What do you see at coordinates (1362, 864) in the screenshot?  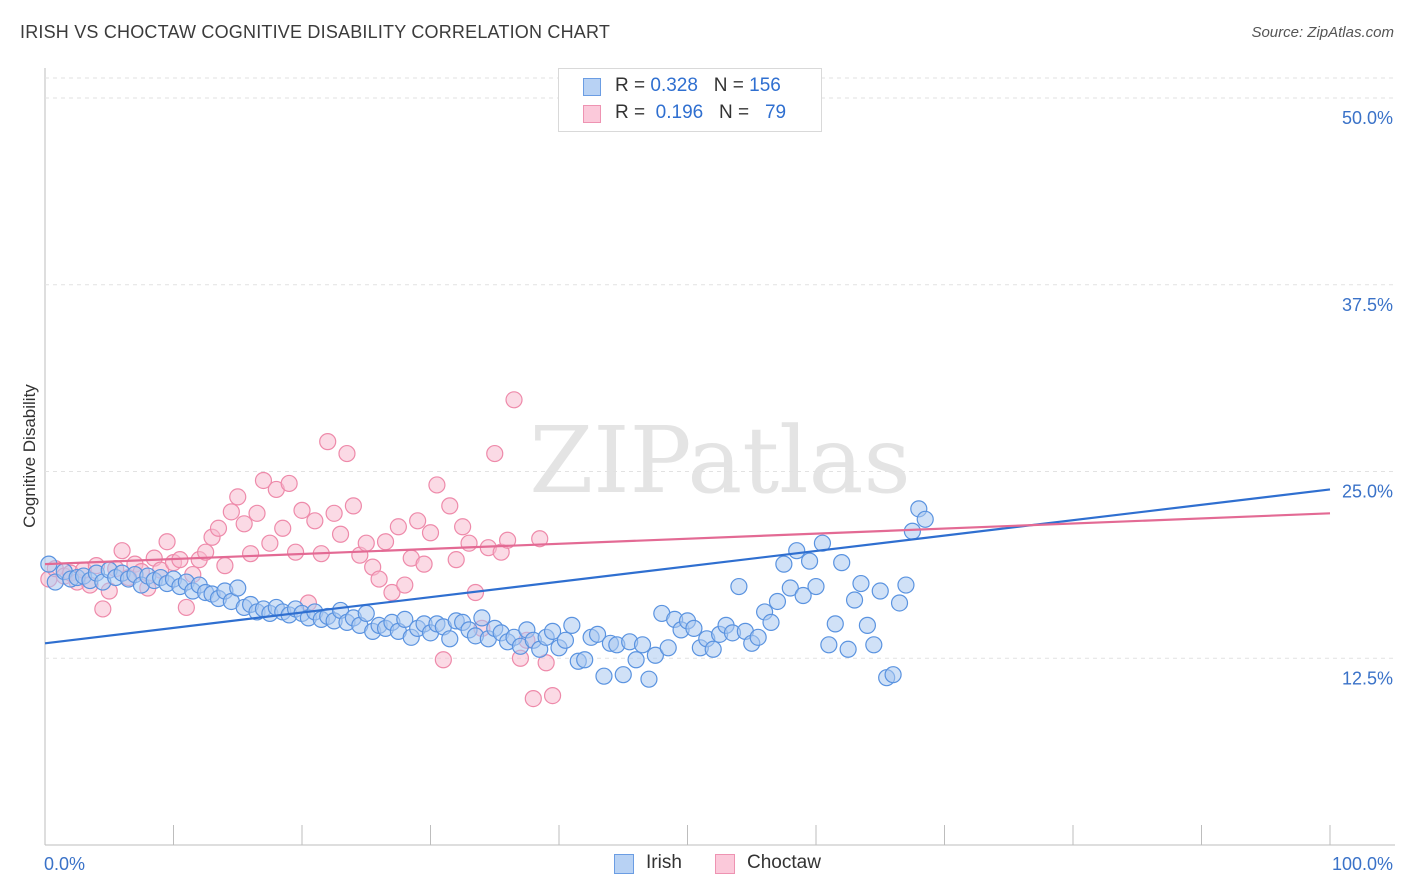 I see `x-tick-label: 100.0%` at bounding box center [1362, 864].